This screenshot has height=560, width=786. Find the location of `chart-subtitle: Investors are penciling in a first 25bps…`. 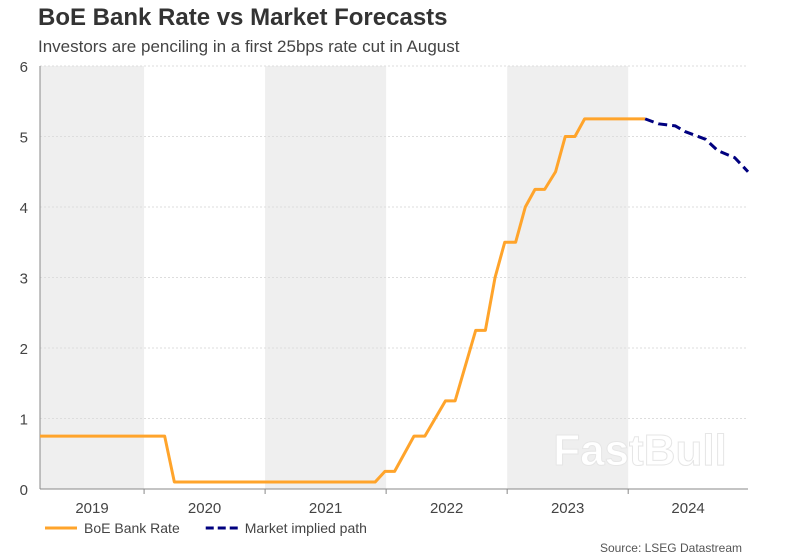

chart-subtitle: Investors are penciling in a first 25bps… is located at coordinates (249, 46).